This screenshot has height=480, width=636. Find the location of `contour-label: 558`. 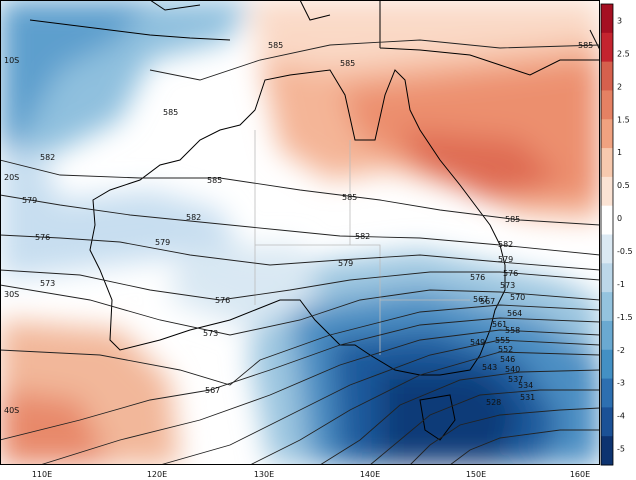

contour-label: 558 is located at coordinates (512, 330).